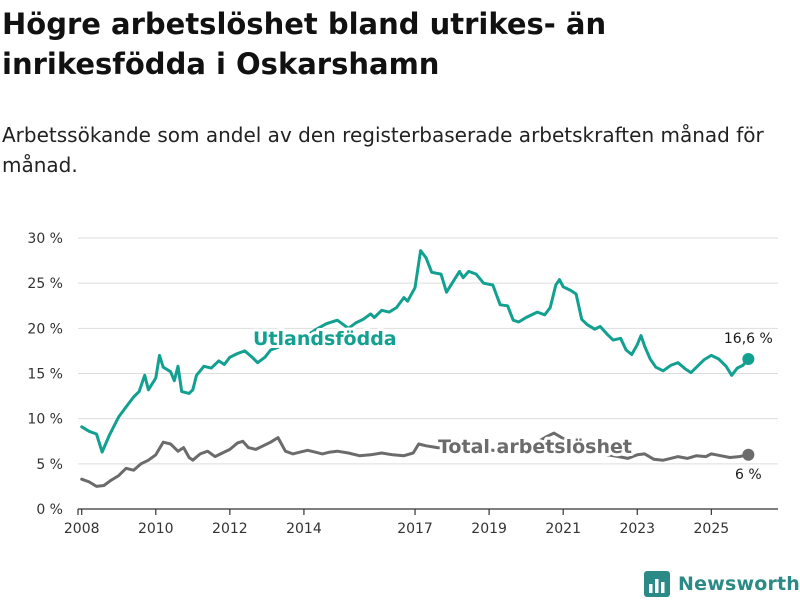 The height and width of the screenshot is (600, 800). What do you see at coordinates (739, 584) in the screenshot?
I see `brand-name: Newsworthy` at bounding box center [739, 584].